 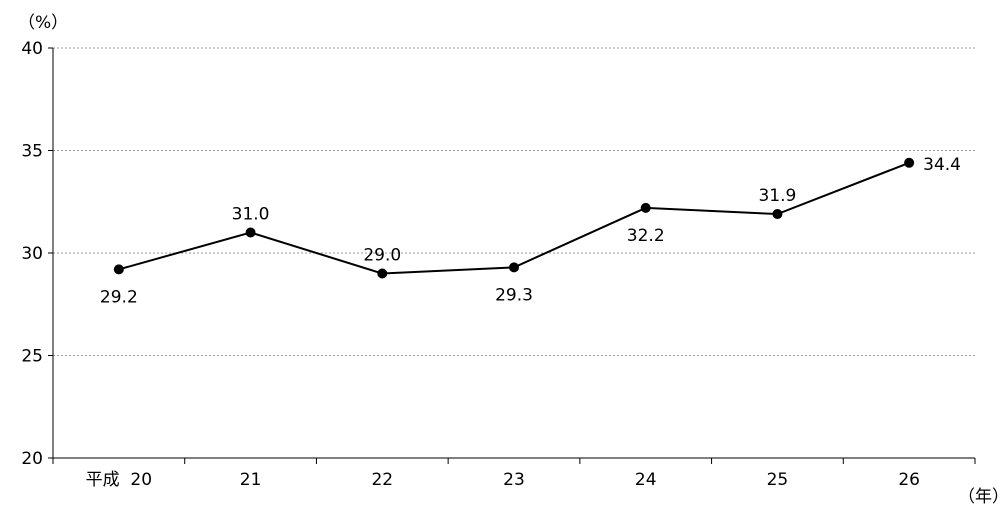 What do you see at coordinates (942, 165) in the screenshot?
I see `data-label: 34.4` at bounding box center [942, 165].